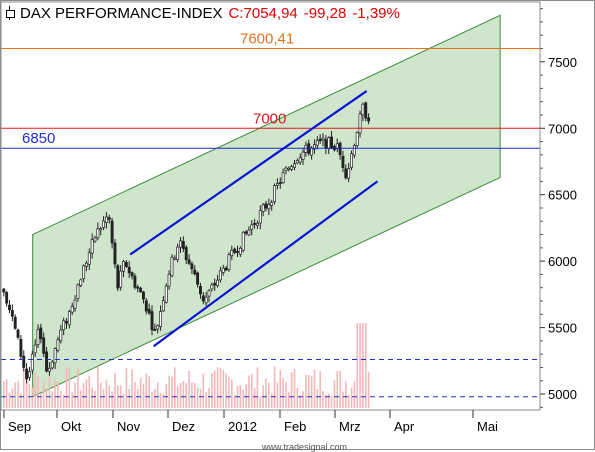 The width and height of the screenshot is (595, 452). I want to click on x-tick-label: 2012, so click(242, 426).